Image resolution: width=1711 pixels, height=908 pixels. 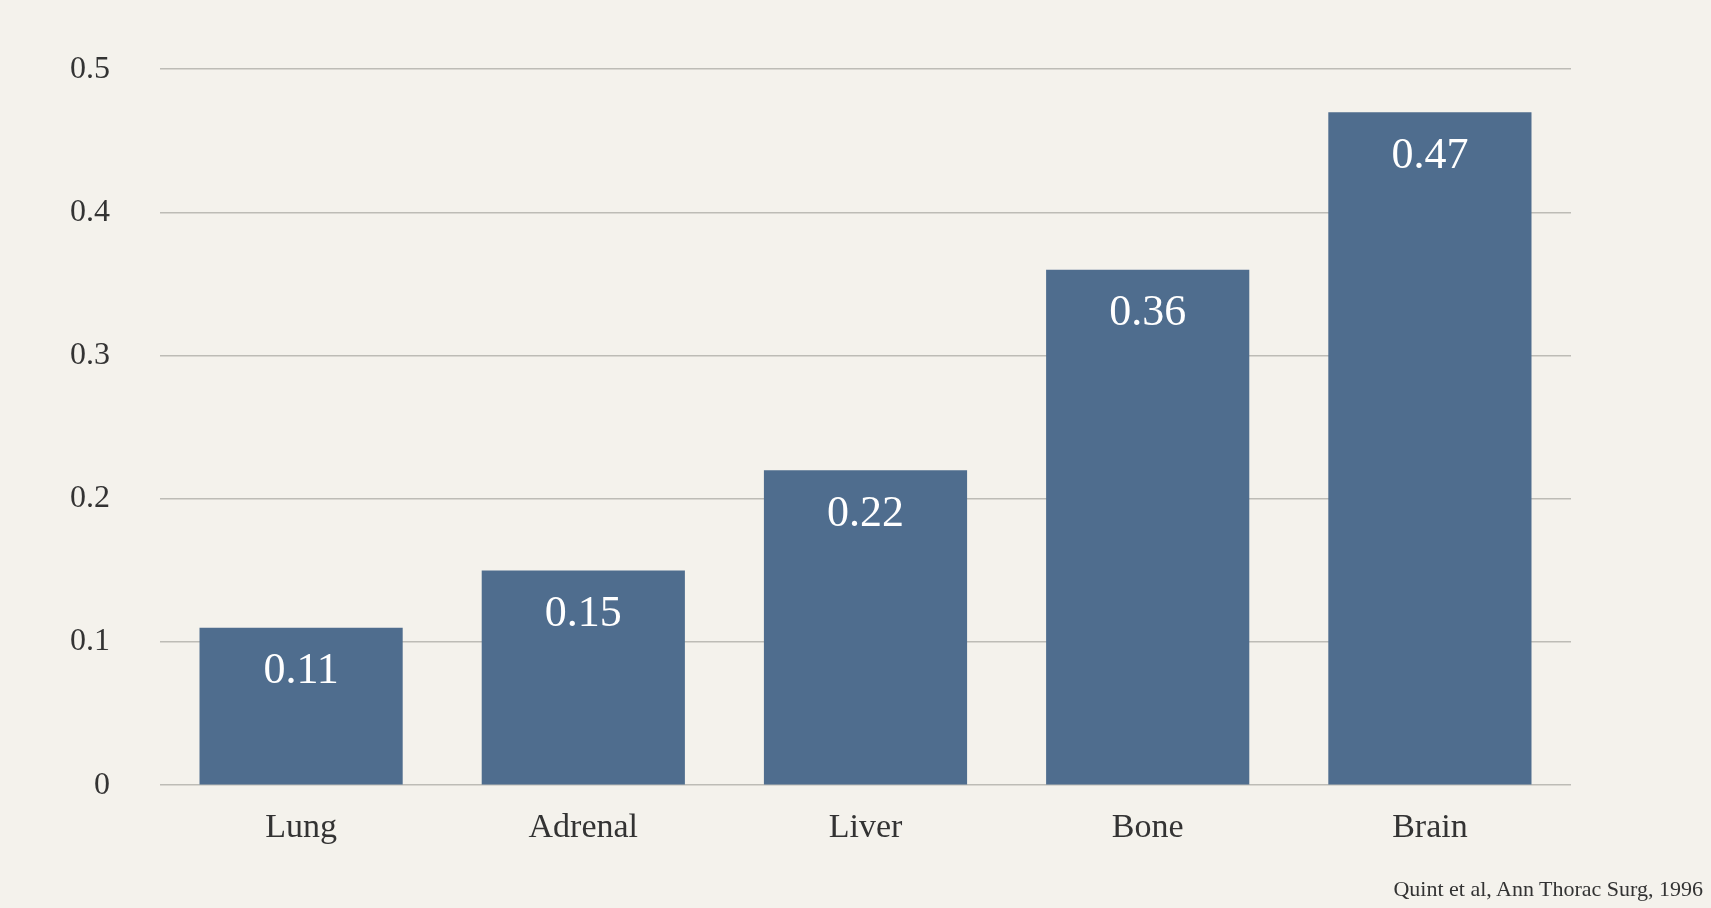 I want to click on x-tick-label: Adrenal, so click(x=583, y=825).